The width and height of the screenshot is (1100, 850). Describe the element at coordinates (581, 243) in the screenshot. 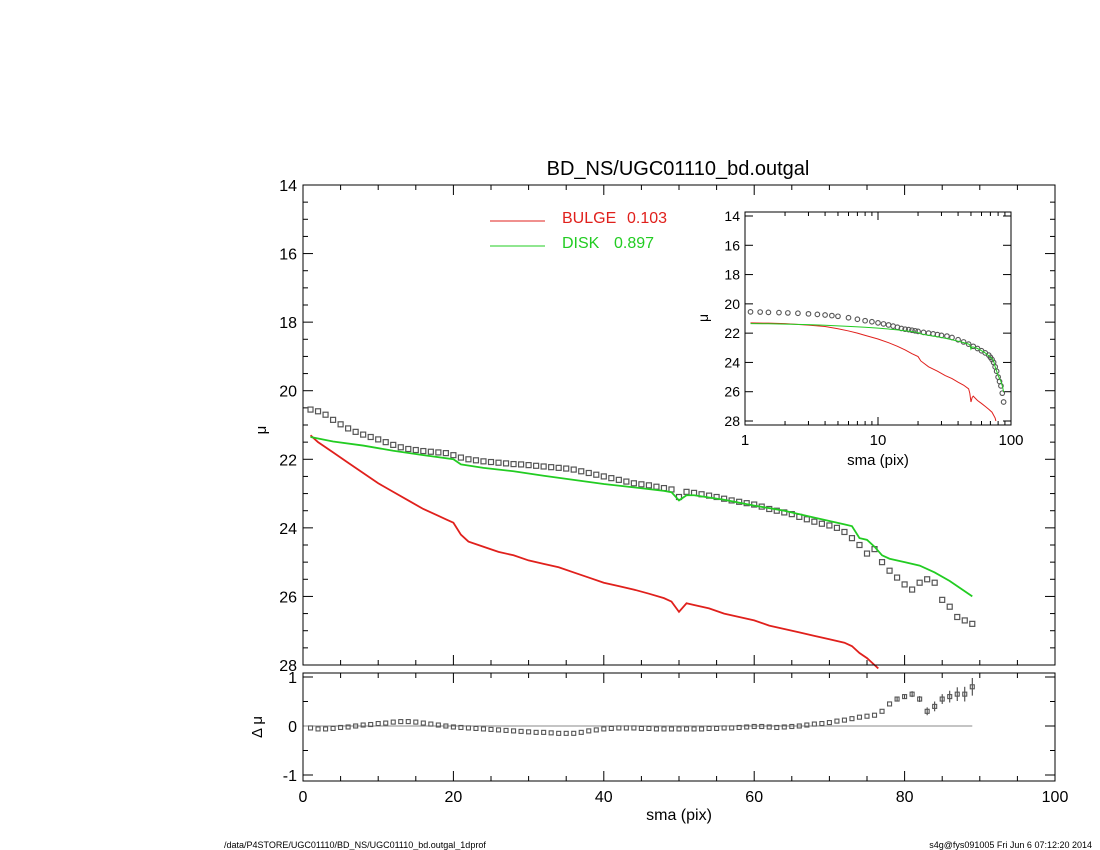

I see `legend-disk-name: DISK` at that location.